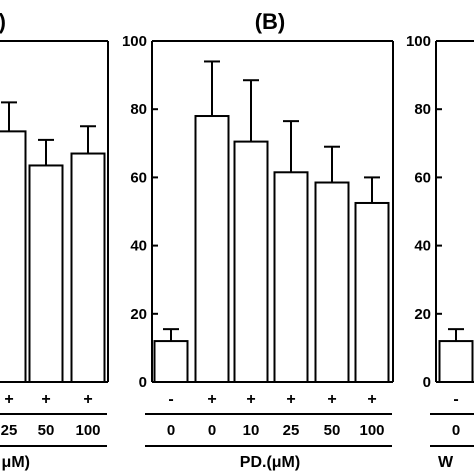  Describe the element at coordinates (422, 314) in the screenshot. I see `panel-c-y-tick-label: 20` at that location.